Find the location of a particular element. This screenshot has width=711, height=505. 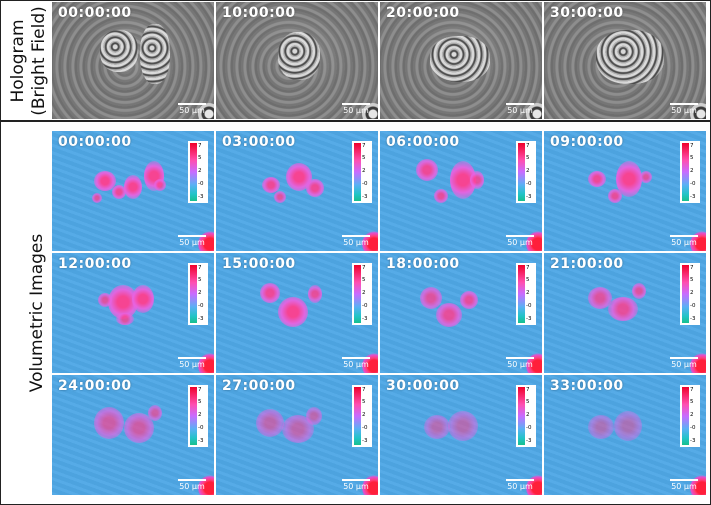

hologram-row-label: Hologram (Bright Field) is located at coordinates (29, 61).